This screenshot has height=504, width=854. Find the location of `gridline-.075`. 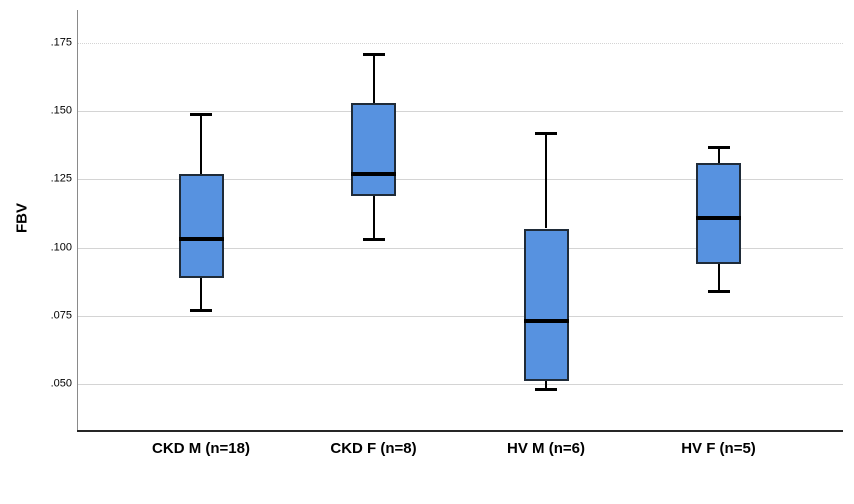

gridline-.075 is located at coordinates (460, 316).